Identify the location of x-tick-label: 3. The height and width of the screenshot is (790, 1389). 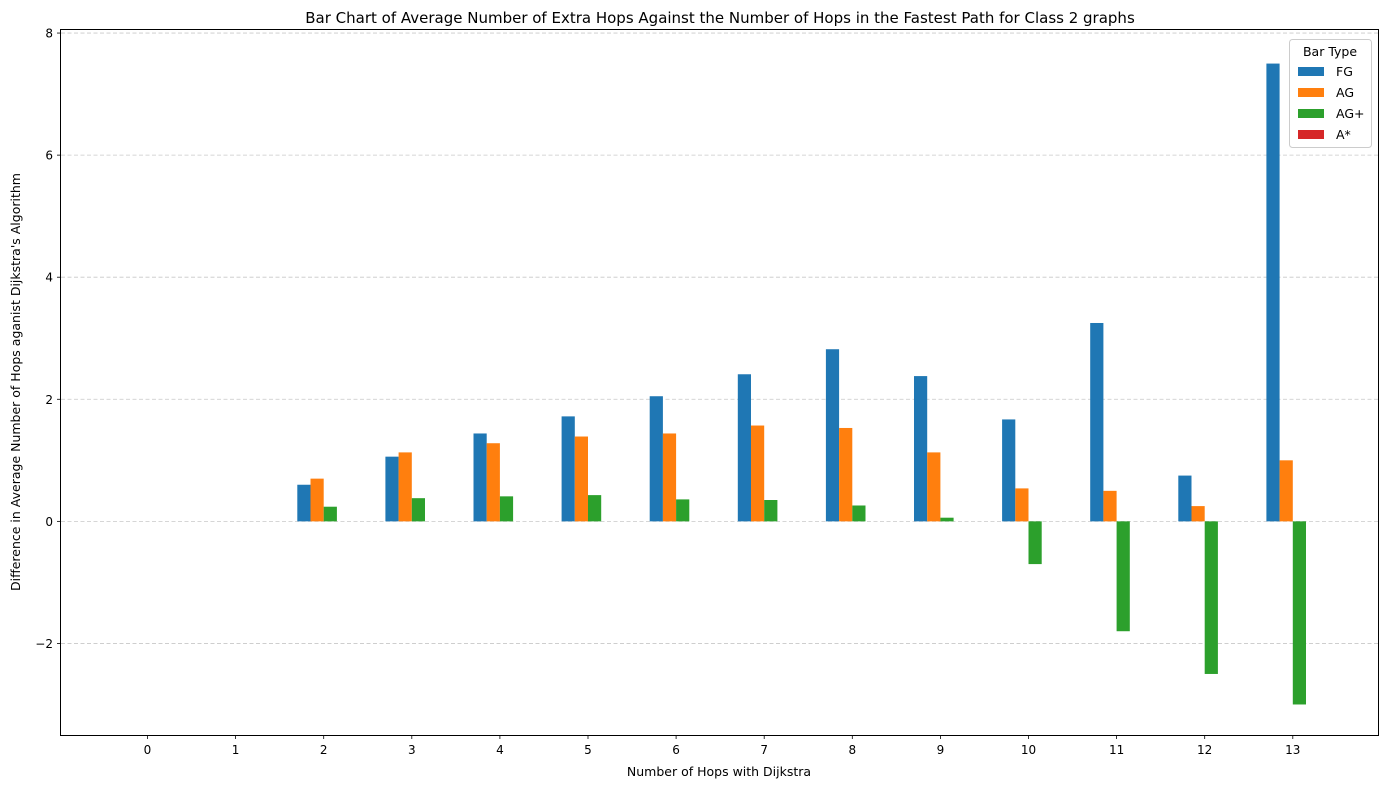
(412, 750).